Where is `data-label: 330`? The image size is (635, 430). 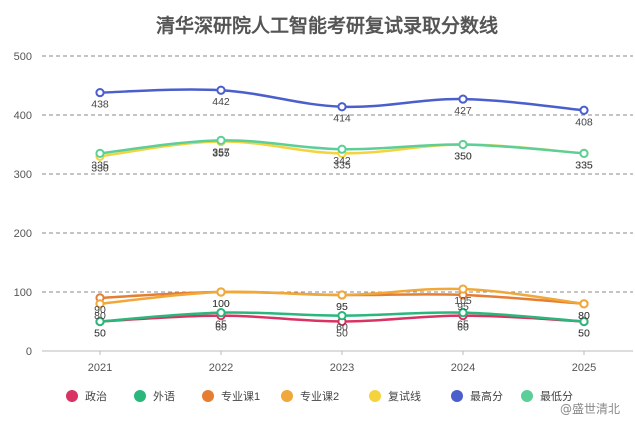
data-label: 330 is located at coordinates (100, 168).